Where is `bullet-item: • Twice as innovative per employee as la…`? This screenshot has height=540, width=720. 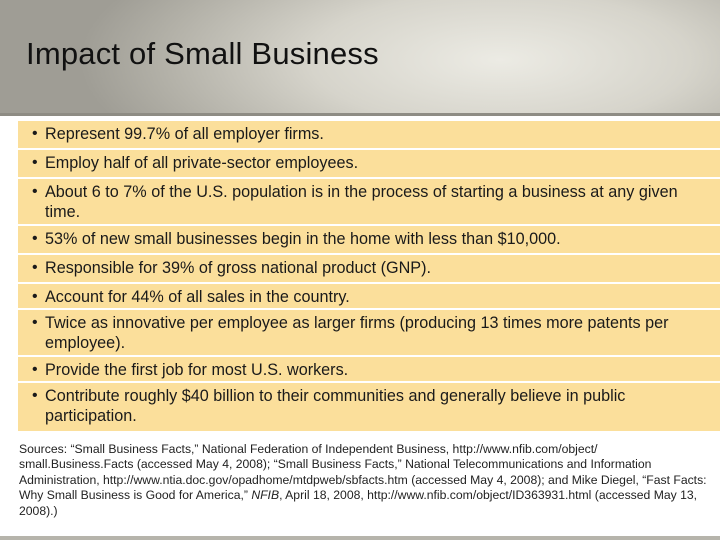
bullet-item: • Twice as innovative per employee as la… is located at coordinates (369, 332).